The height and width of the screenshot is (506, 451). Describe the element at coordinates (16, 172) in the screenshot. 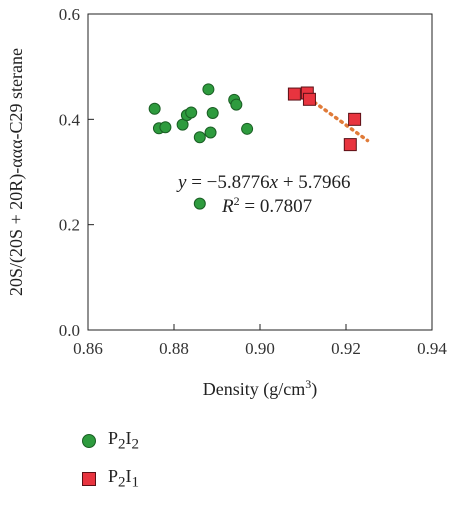

I see `y-axis-title: 20S/(20S + 20R)-ααα-C29 sterane` at that location.